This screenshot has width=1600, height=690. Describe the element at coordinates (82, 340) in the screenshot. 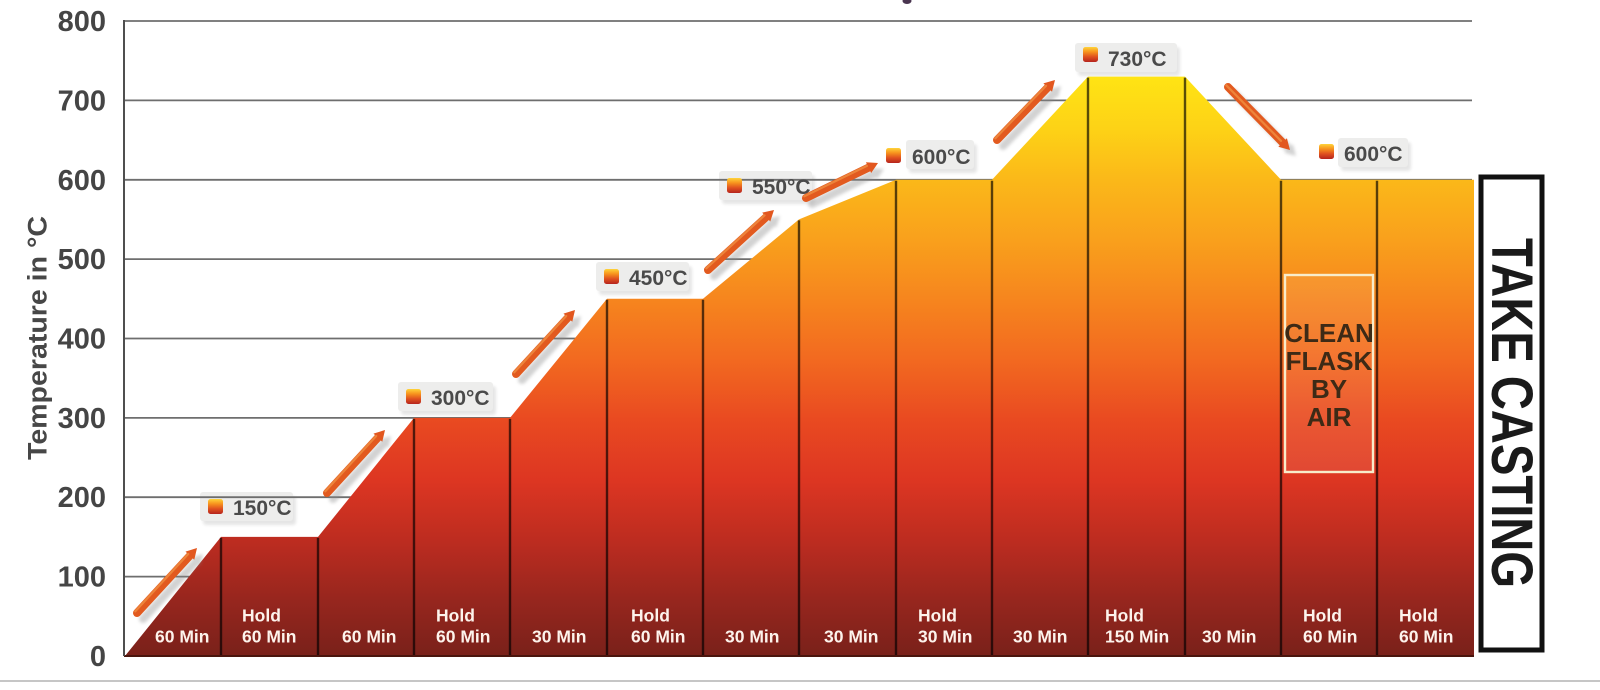

I see `svg-text: 400` at that location.